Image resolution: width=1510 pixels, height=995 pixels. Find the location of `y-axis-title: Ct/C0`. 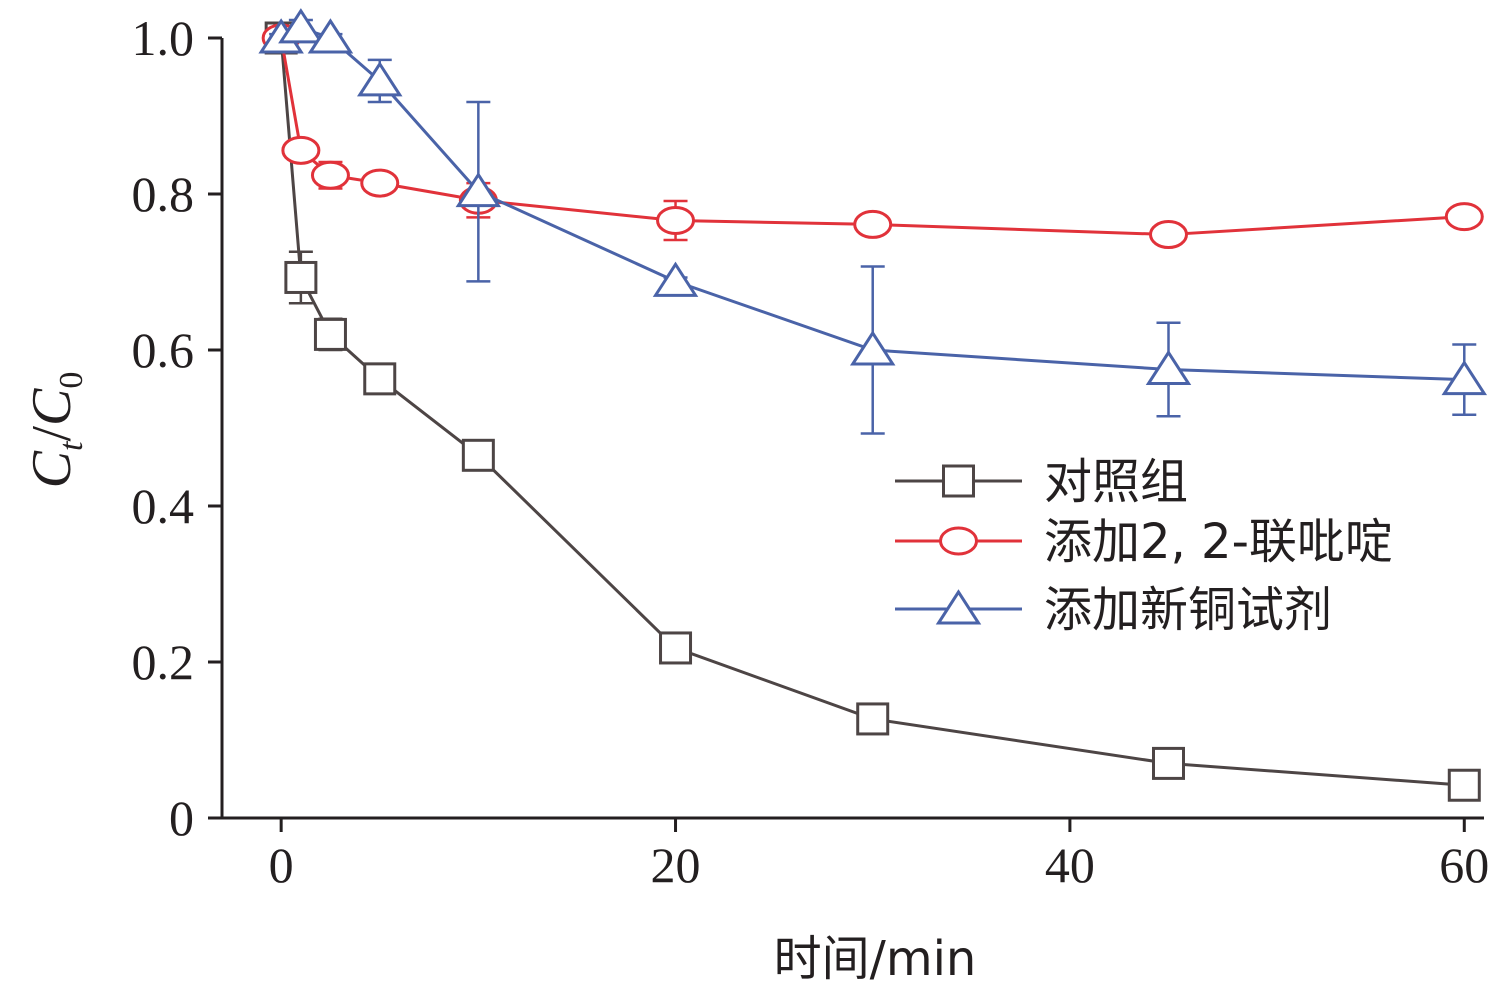

y-axis-title: Ct/C0 is located at coordinates (55, 430).